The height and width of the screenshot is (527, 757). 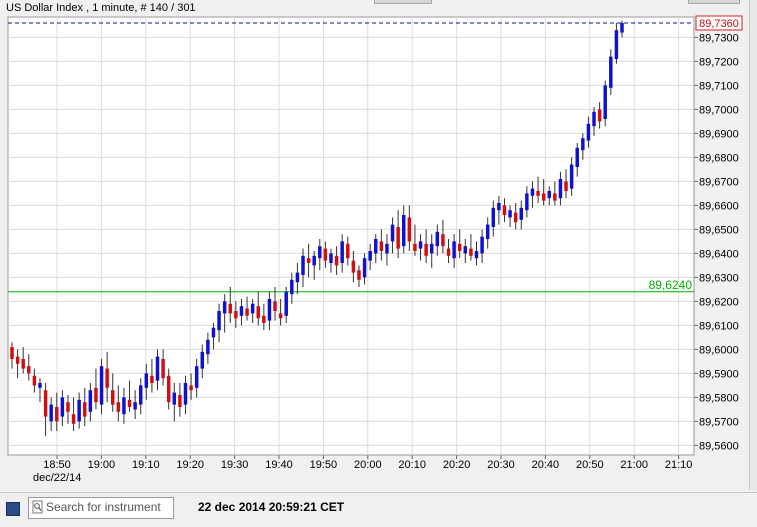 What do you see at coordinates (368, 465) in the screenshot?
I see `x-tick-label: 20:00` at bounding box center [368, 465].